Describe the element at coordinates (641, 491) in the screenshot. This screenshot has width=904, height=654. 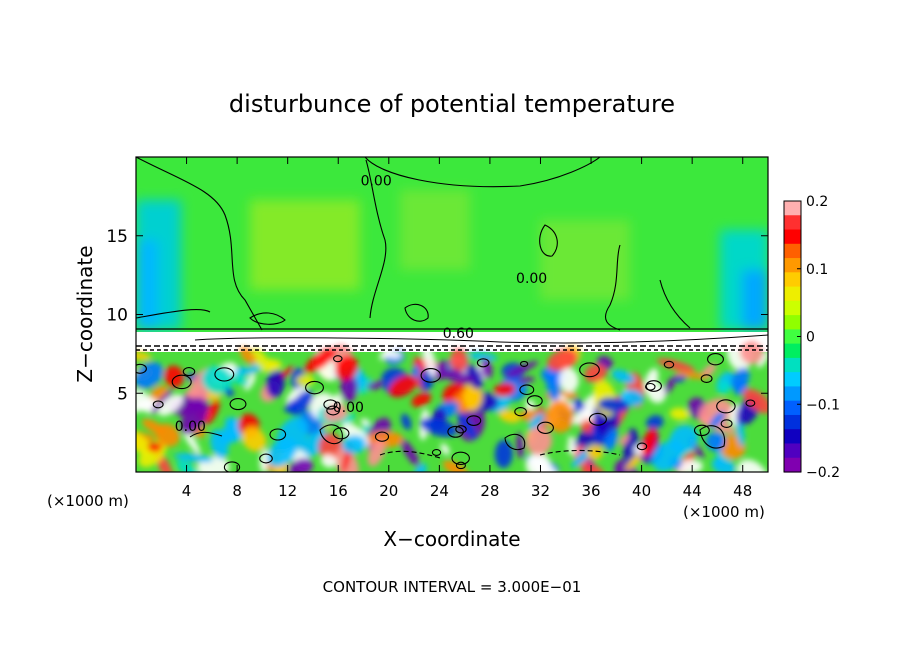
I see `x-tick-label: 40` at that location.